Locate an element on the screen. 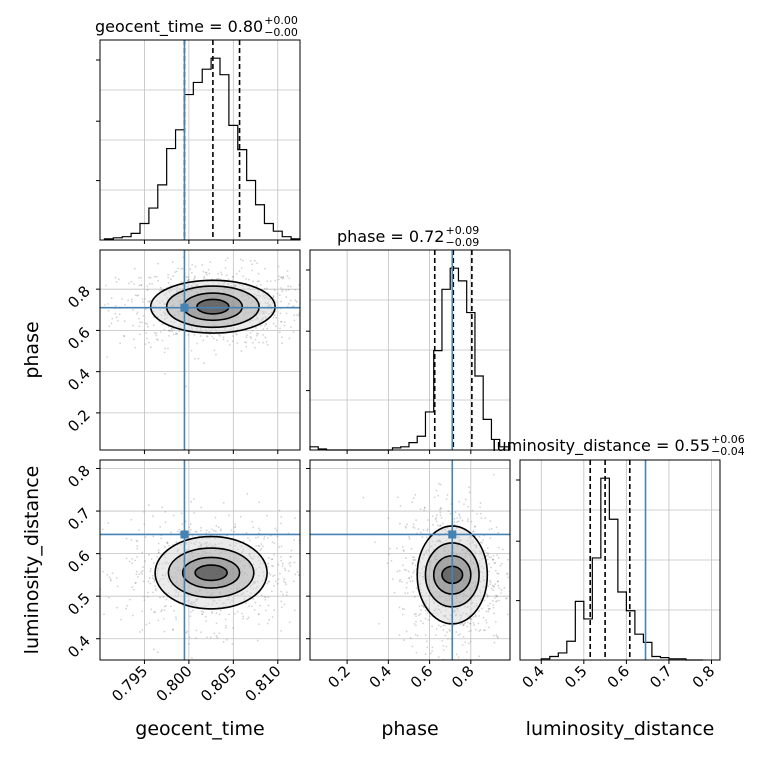 This screenshot has height=760, width=760. contour-line is located at coordinates (211, 573).